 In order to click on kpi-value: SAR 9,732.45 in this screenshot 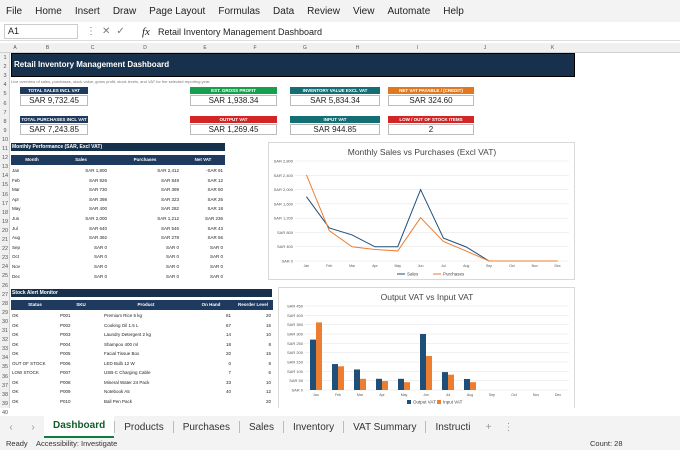, I will do `click(54, 100)`.